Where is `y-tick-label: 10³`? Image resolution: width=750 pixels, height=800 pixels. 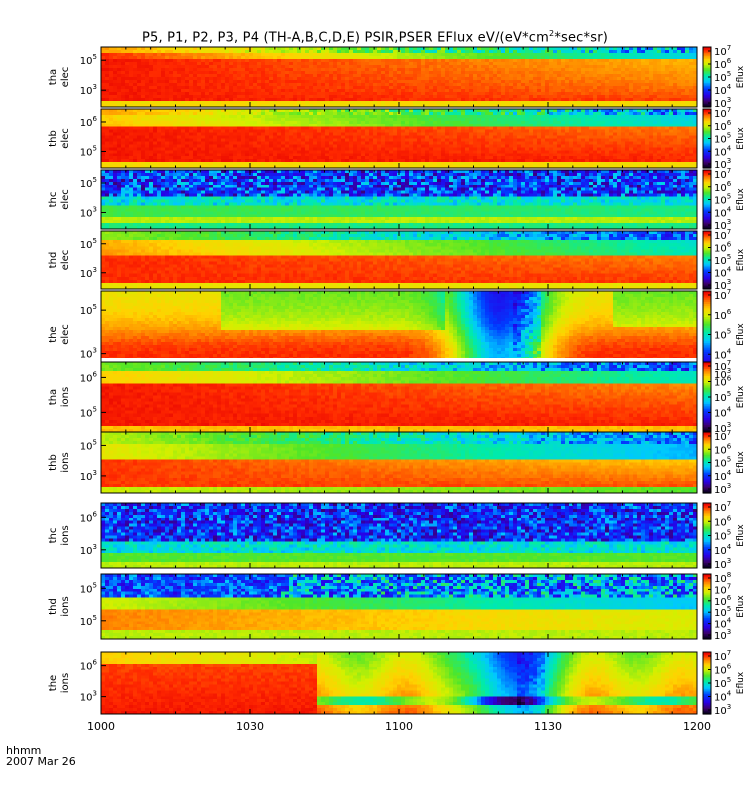 y-tick-label: 10³ is located at coordinates (88, 476).